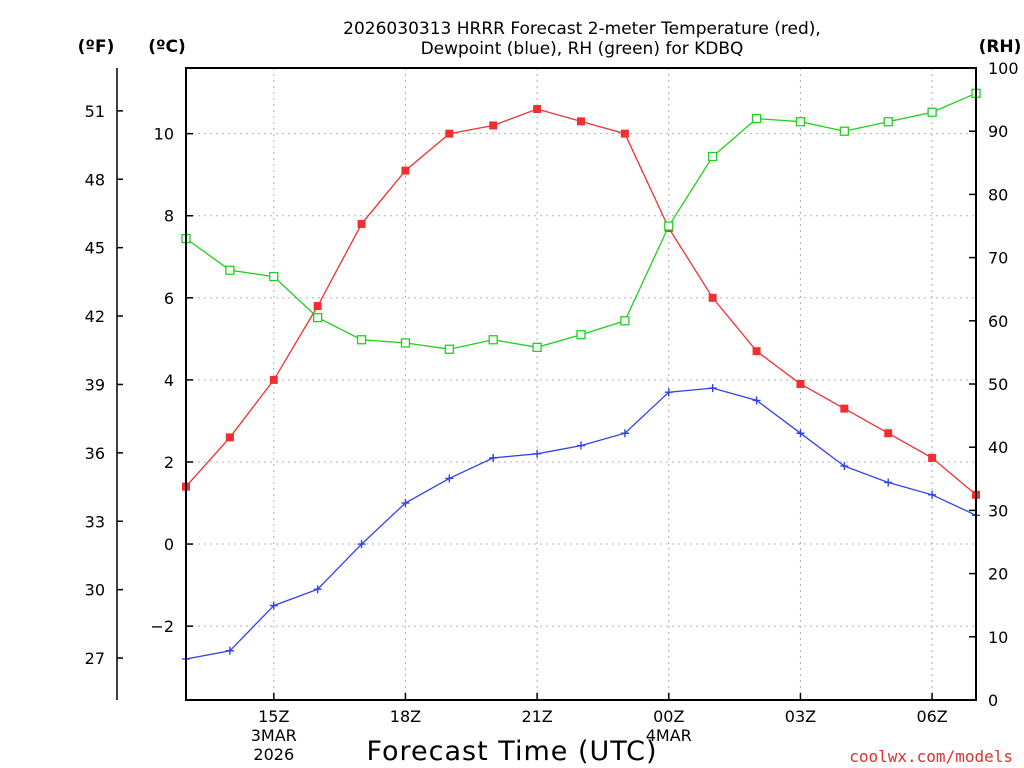  What do you see at coordinates (931, 716) in the screenshot?
I see `time-tick-label: 06Z` at bounding box center [931, 716].